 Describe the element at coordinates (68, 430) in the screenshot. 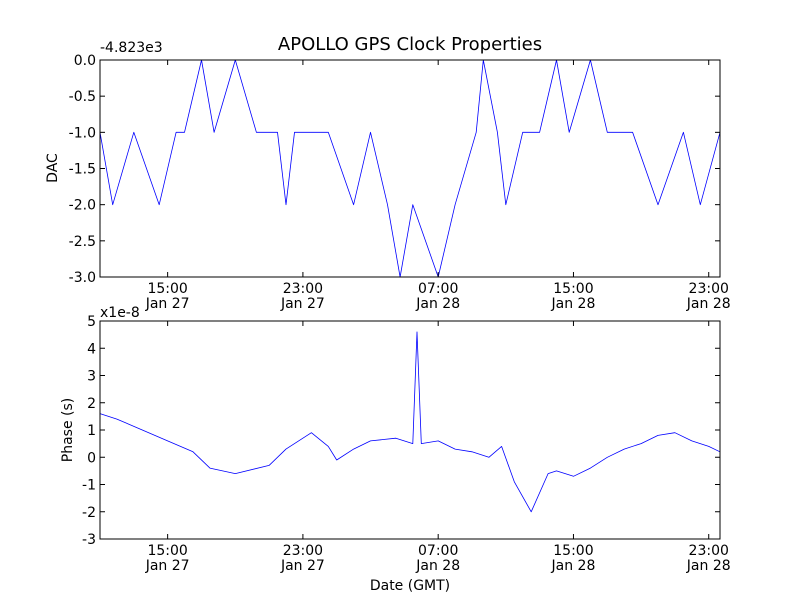

I see `phase-ylabel: Phase (s)` at that location.